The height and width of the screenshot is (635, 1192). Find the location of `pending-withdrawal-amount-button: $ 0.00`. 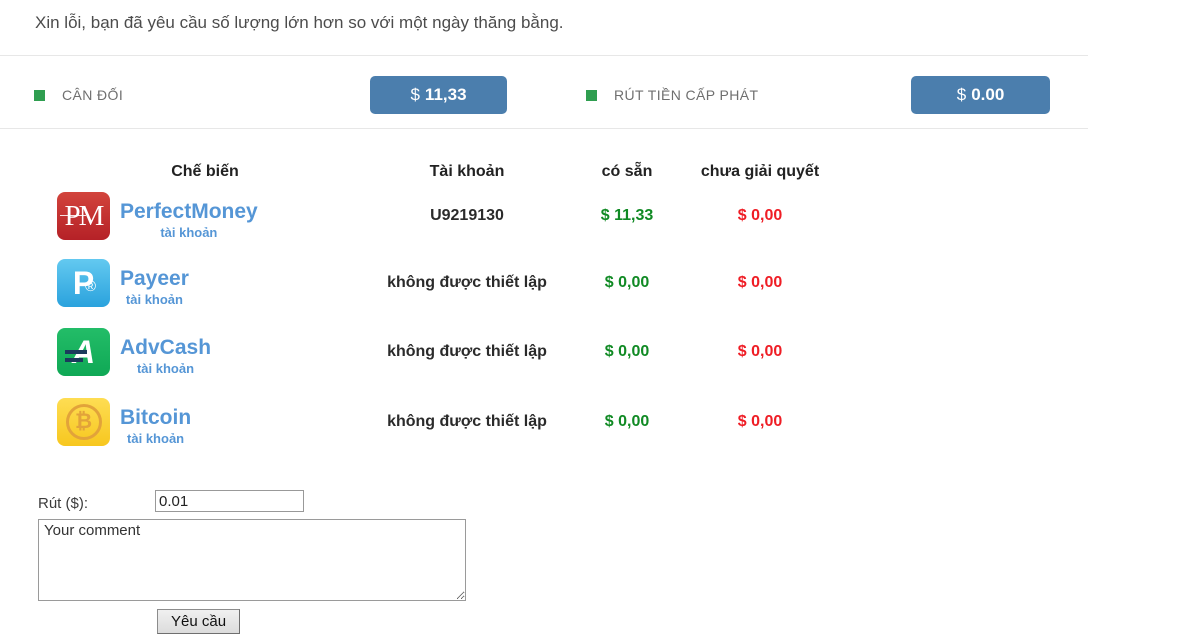

pending-withdrawal-amount-button: $ 0.00 is located at coordinates (980, 95).